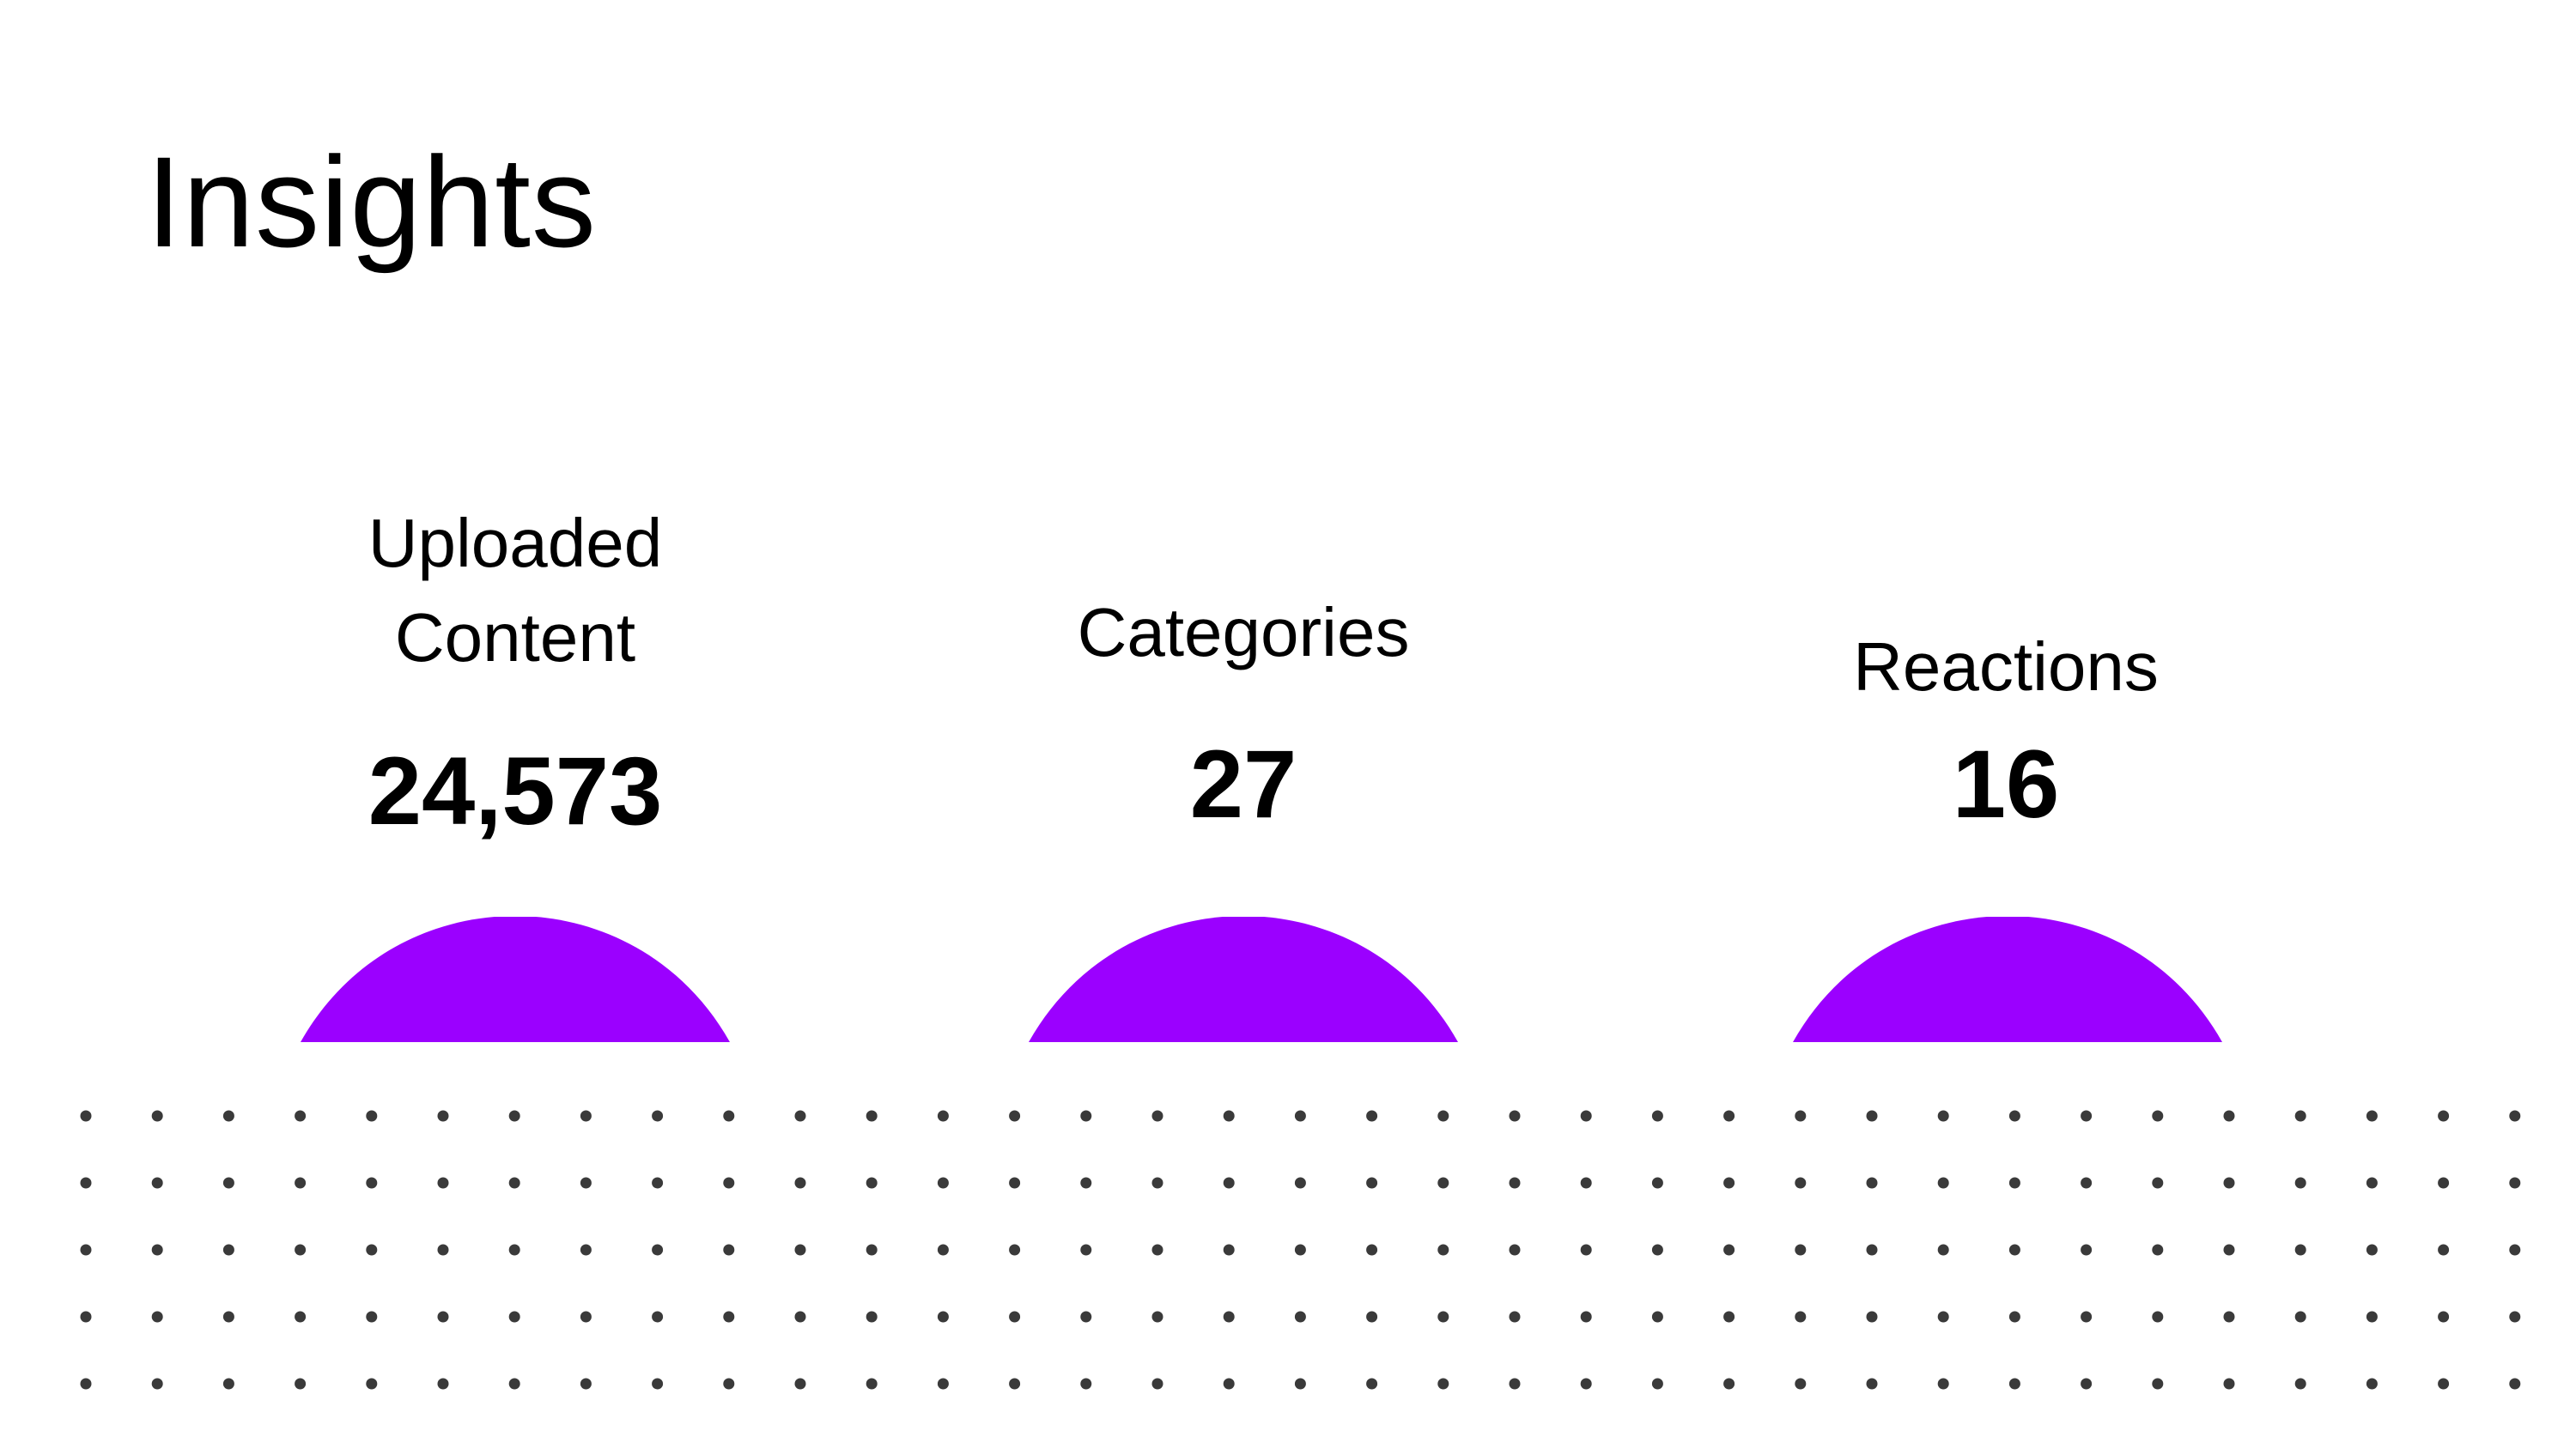 This screenshot has height=1449, width=2576. Describe the element at coordinates (515, 791) in the screenshot. I see `stat-value-uploaded-content: 24,573` at that location.